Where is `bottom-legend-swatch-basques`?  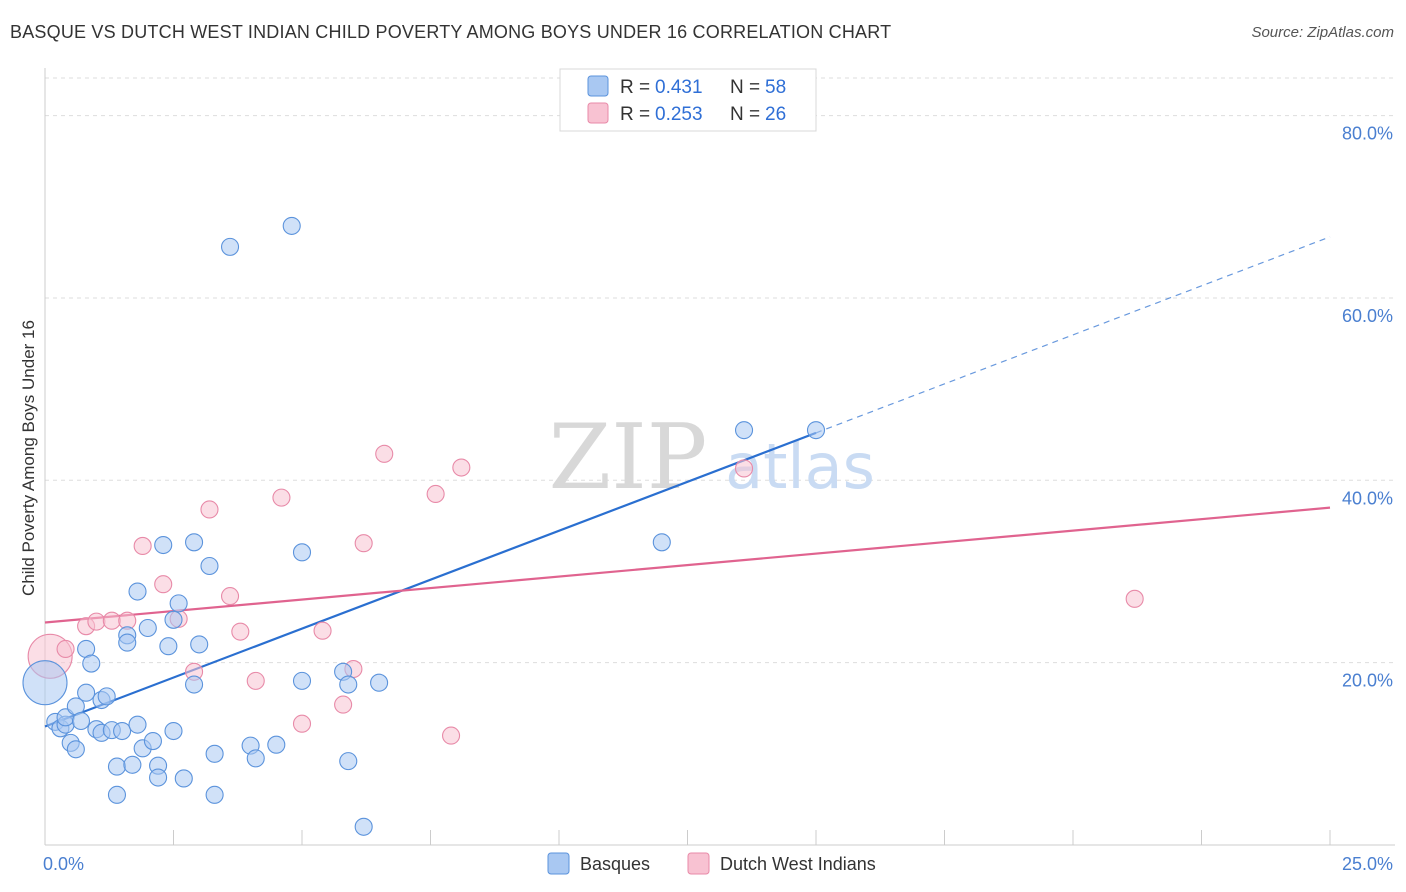
bottom-legend-swatch-basques is located at coordinates (558, 863).